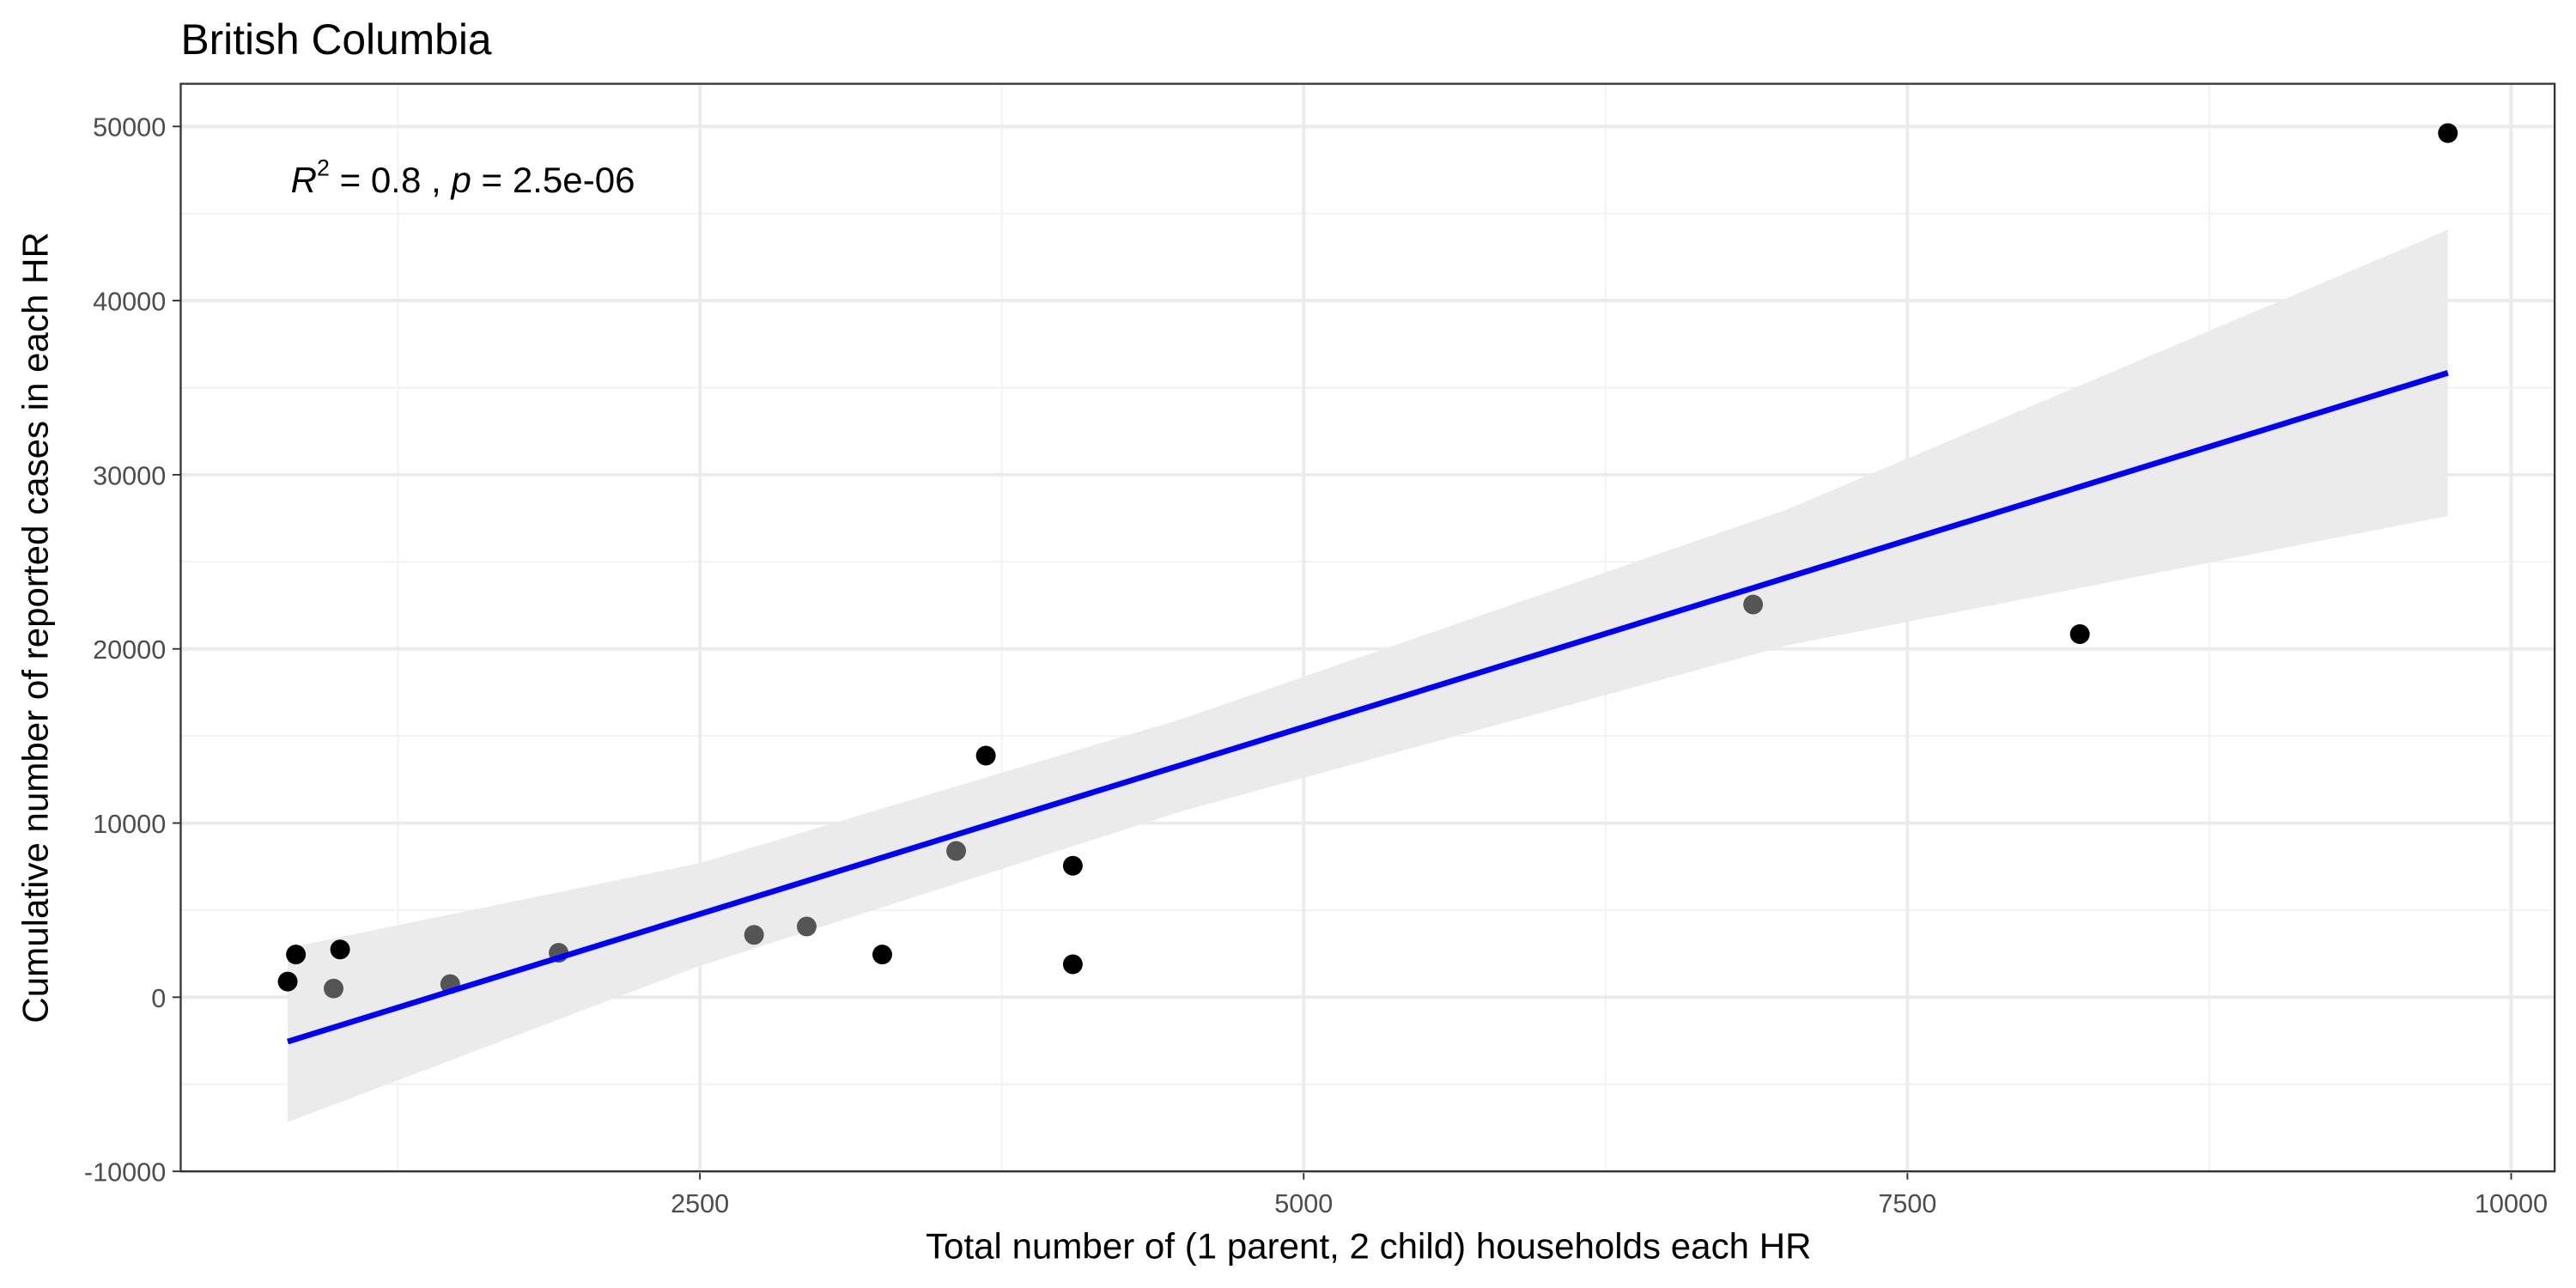 The width and height of the screenshot is (2576, 1288). What do you see at coordinates (391, 180) in the screenshot?
I see `annotation-part: = 0.8 ,` at bounding box center [391, 180].